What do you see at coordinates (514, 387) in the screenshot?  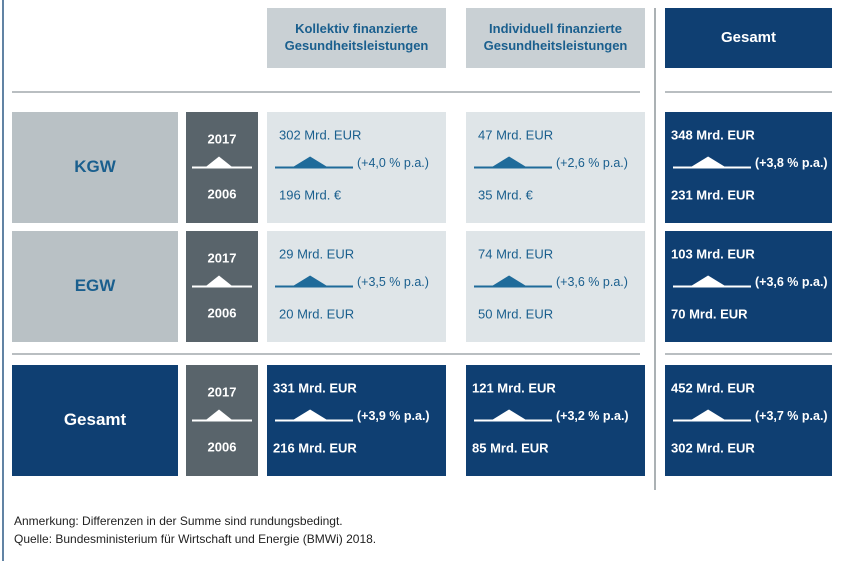 I see `value-2017: 121 Mrd. EUR` at bounding box center [514, 387].